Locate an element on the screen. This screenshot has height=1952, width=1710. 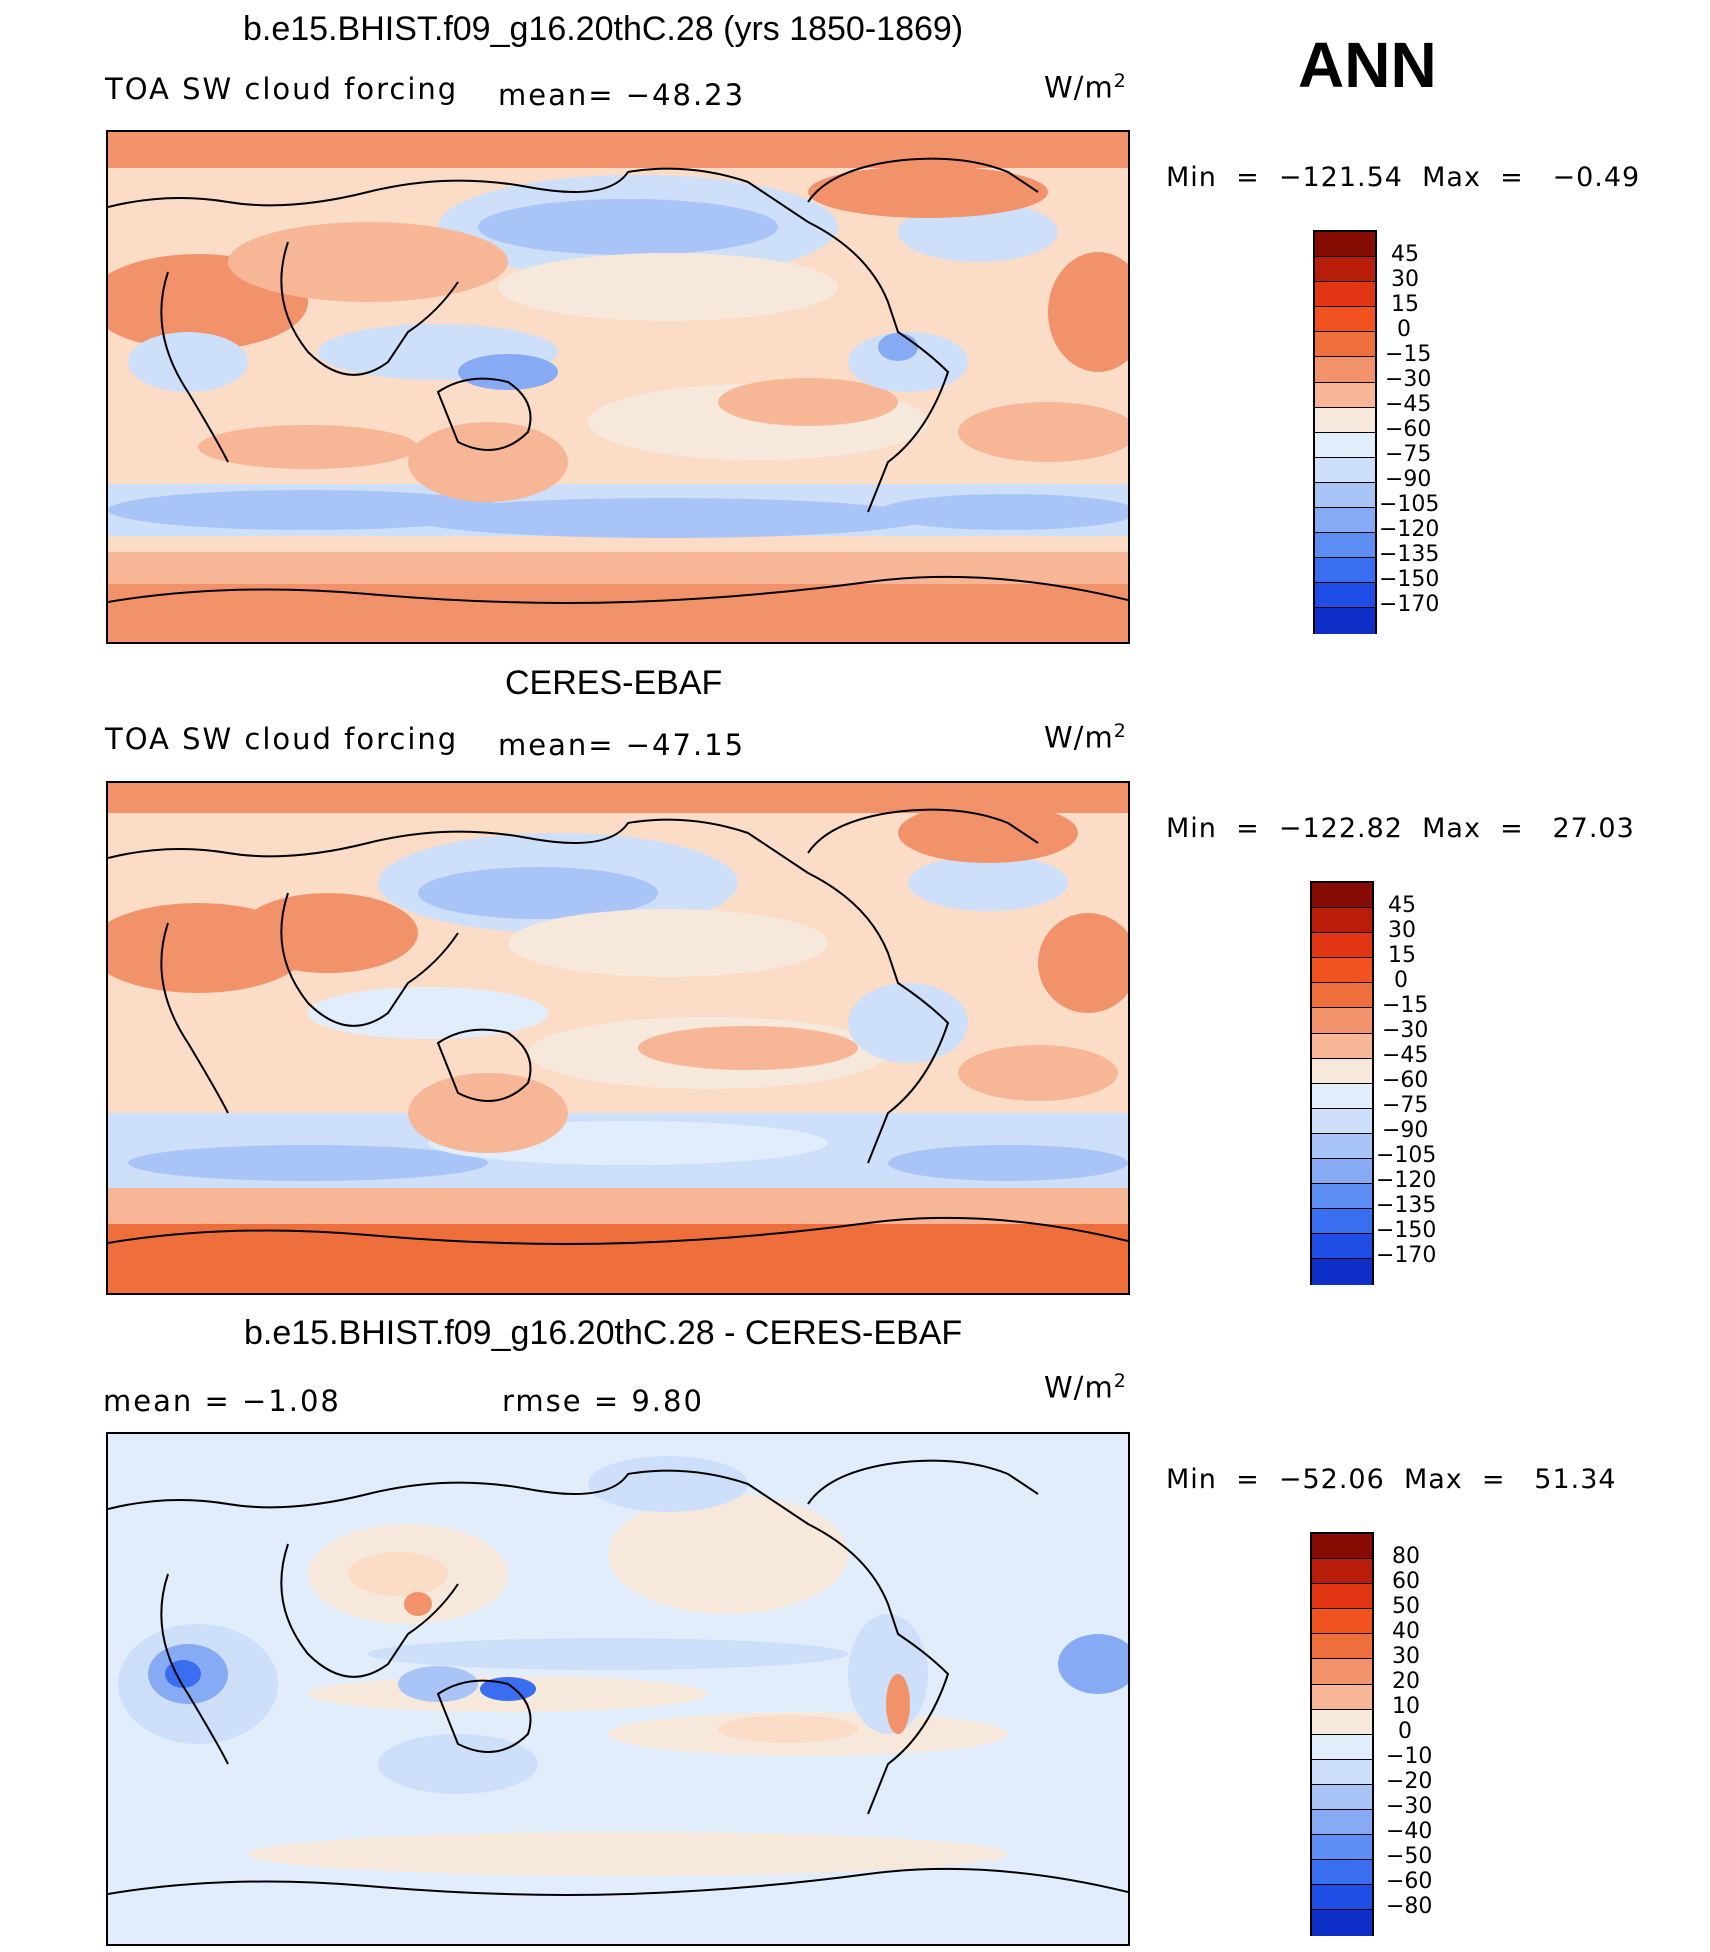
panel-1-colorbar-label: −120 is located at coordinates (1409, 529).